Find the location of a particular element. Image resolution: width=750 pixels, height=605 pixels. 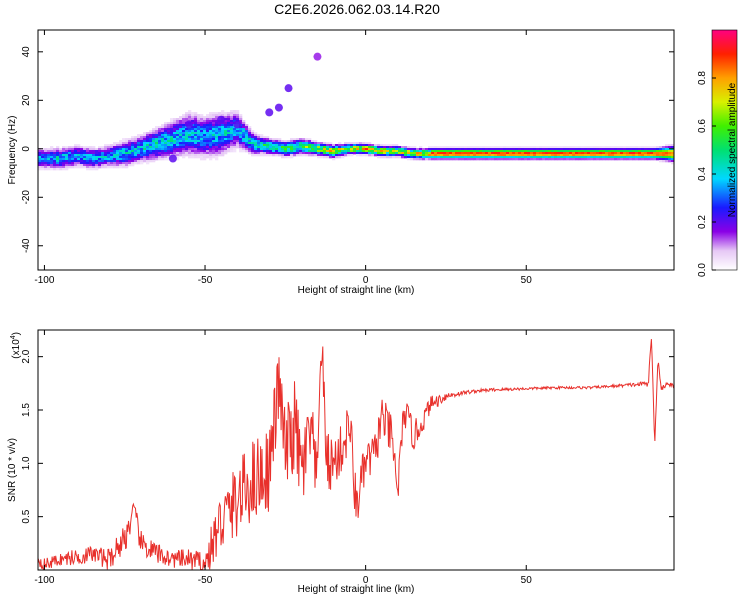

colorbar-label: Normalized spectral amplitude is located at coordinates (732, 149).